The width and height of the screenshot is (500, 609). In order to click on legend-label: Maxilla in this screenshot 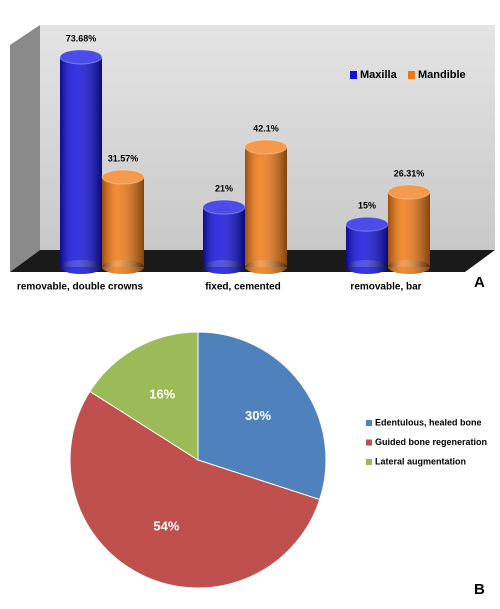, I will do `click(379, 75)`.